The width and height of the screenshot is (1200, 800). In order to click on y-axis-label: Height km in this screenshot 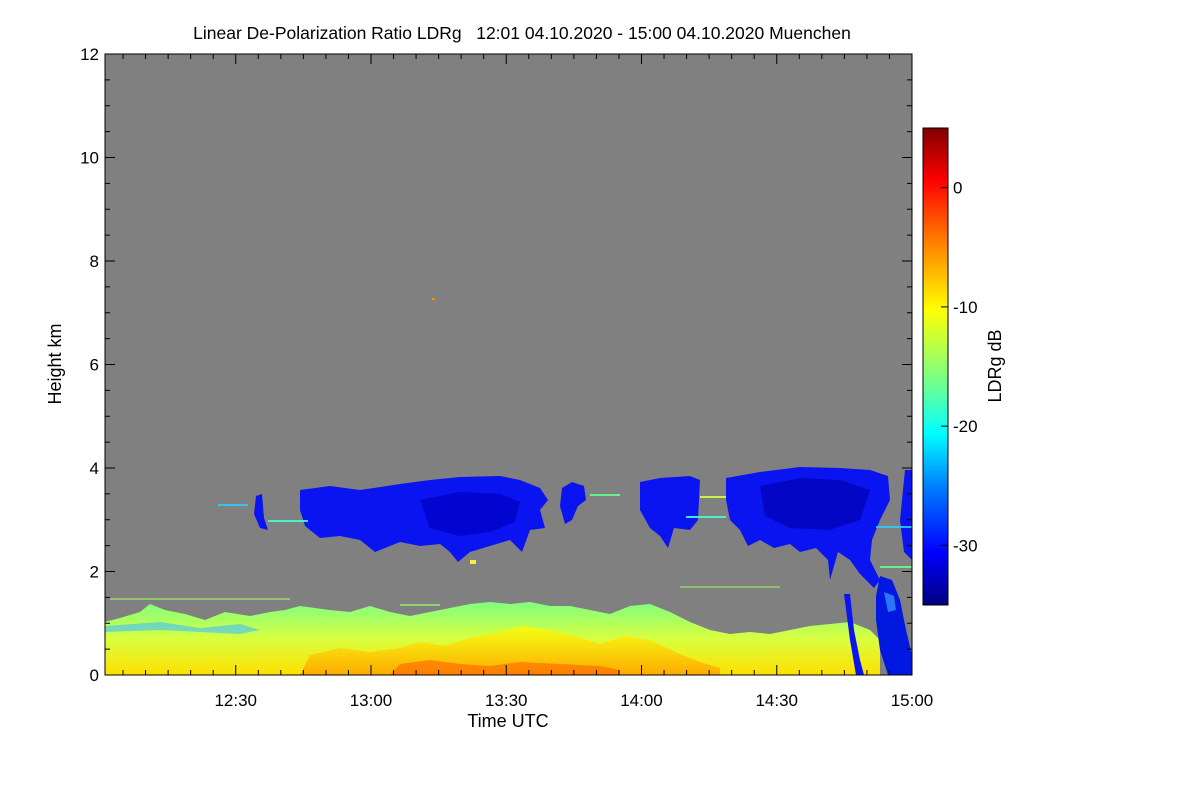, I will do `click(55, 363)`.